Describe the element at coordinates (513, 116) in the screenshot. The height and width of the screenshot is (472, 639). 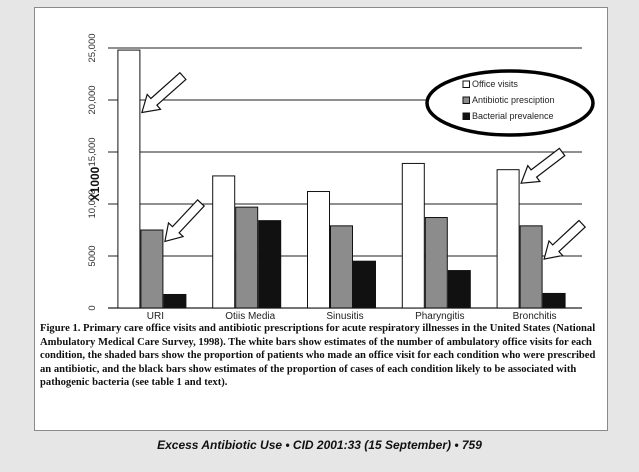
I see `legend-entry: Bacterial prevalence` at that location.